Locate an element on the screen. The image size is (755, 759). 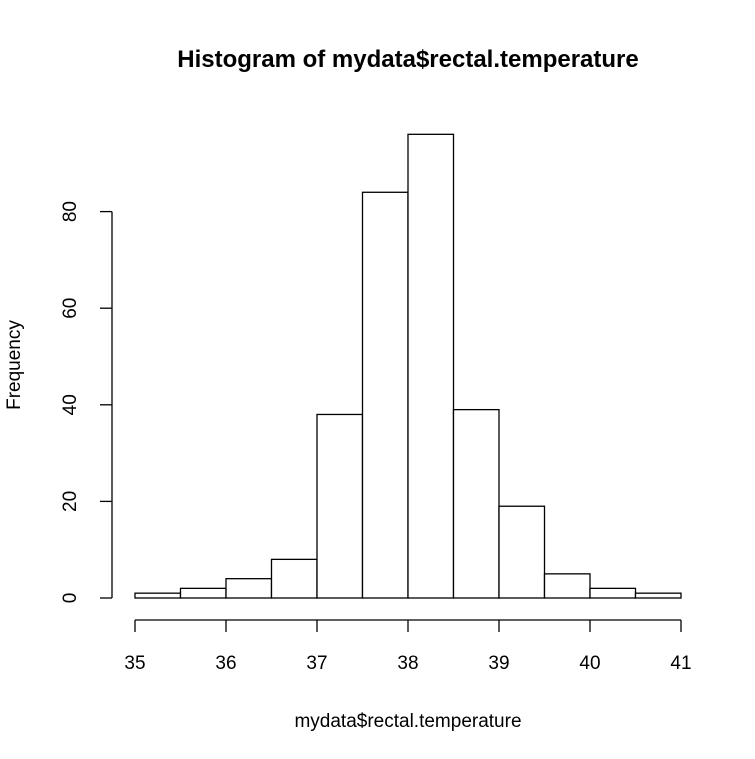
x-tick-label: 38 is located at coordinates (407, 663).